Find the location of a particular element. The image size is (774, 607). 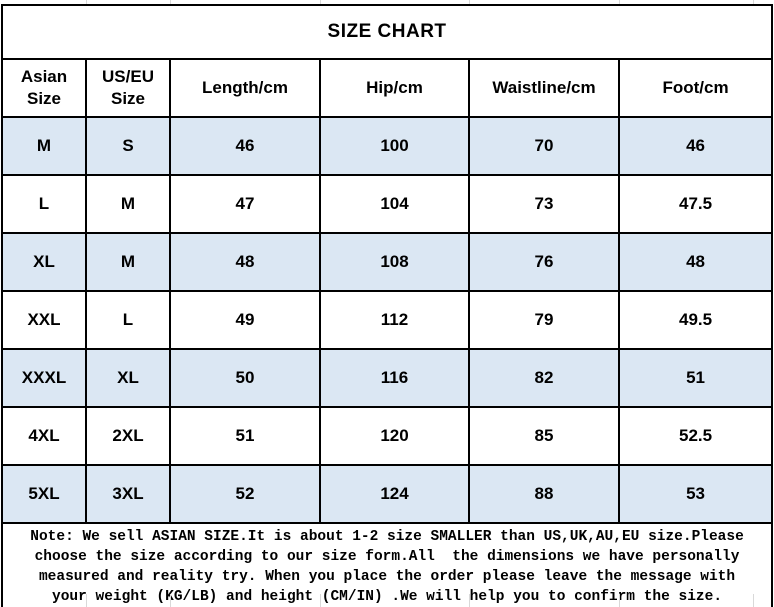

table-row: L M 47 104 73 47.5 is located at coordinates (387, 204).